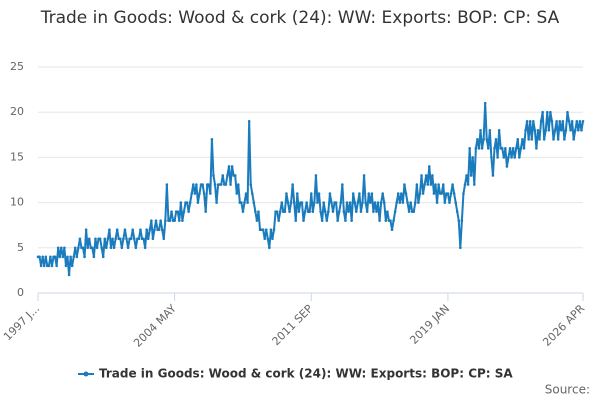  I want to click on y-tick-label: 10, so click(17, 202).